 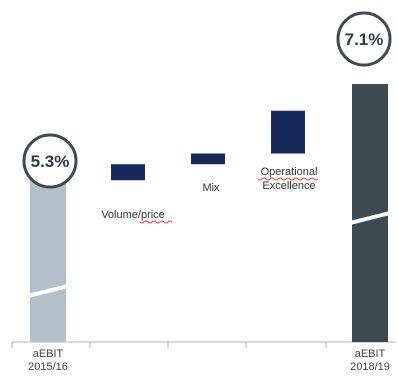 What do you see at coordinates (288, 186) in the screenshot?
I see `bar-label-3-1: Excellence` at bounding box center [288, 186].